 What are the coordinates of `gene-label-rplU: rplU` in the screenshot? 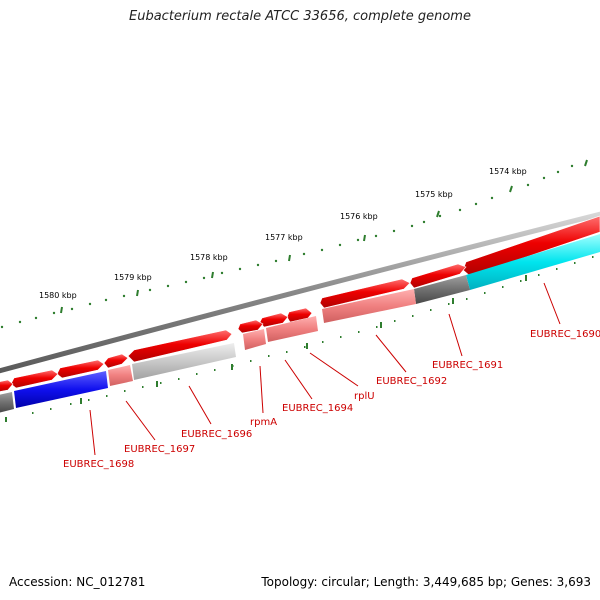 It's located at (364, 396).